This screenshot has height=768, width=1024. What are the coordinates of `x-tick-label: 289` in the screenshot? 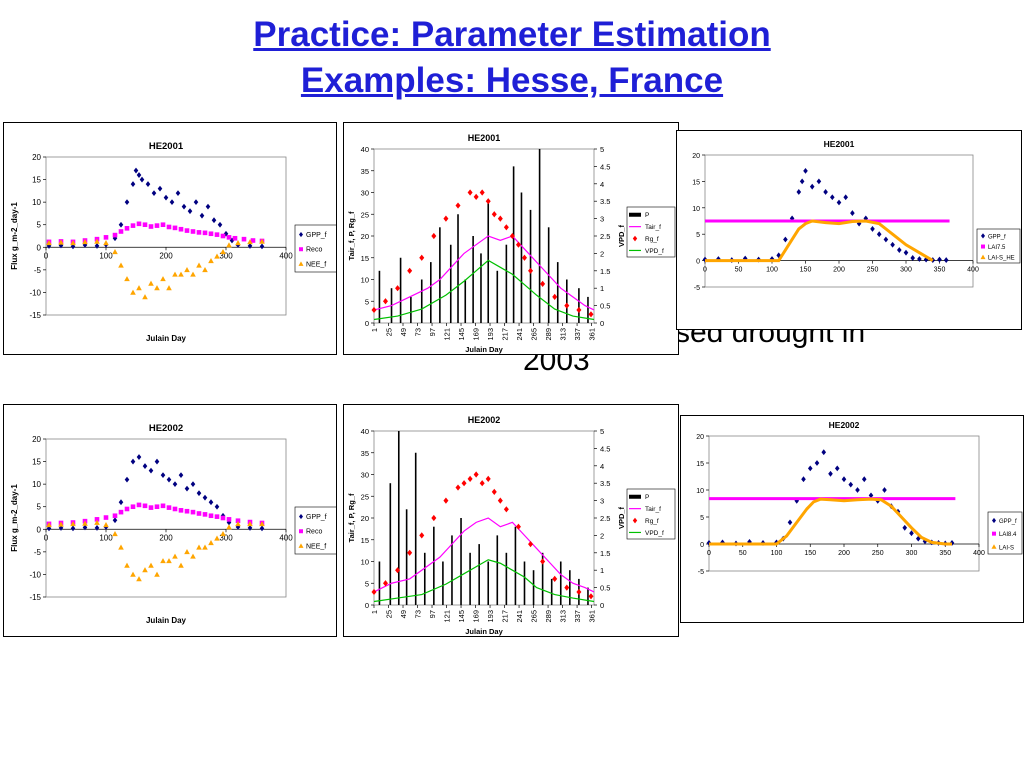 It's located at (548, 334).